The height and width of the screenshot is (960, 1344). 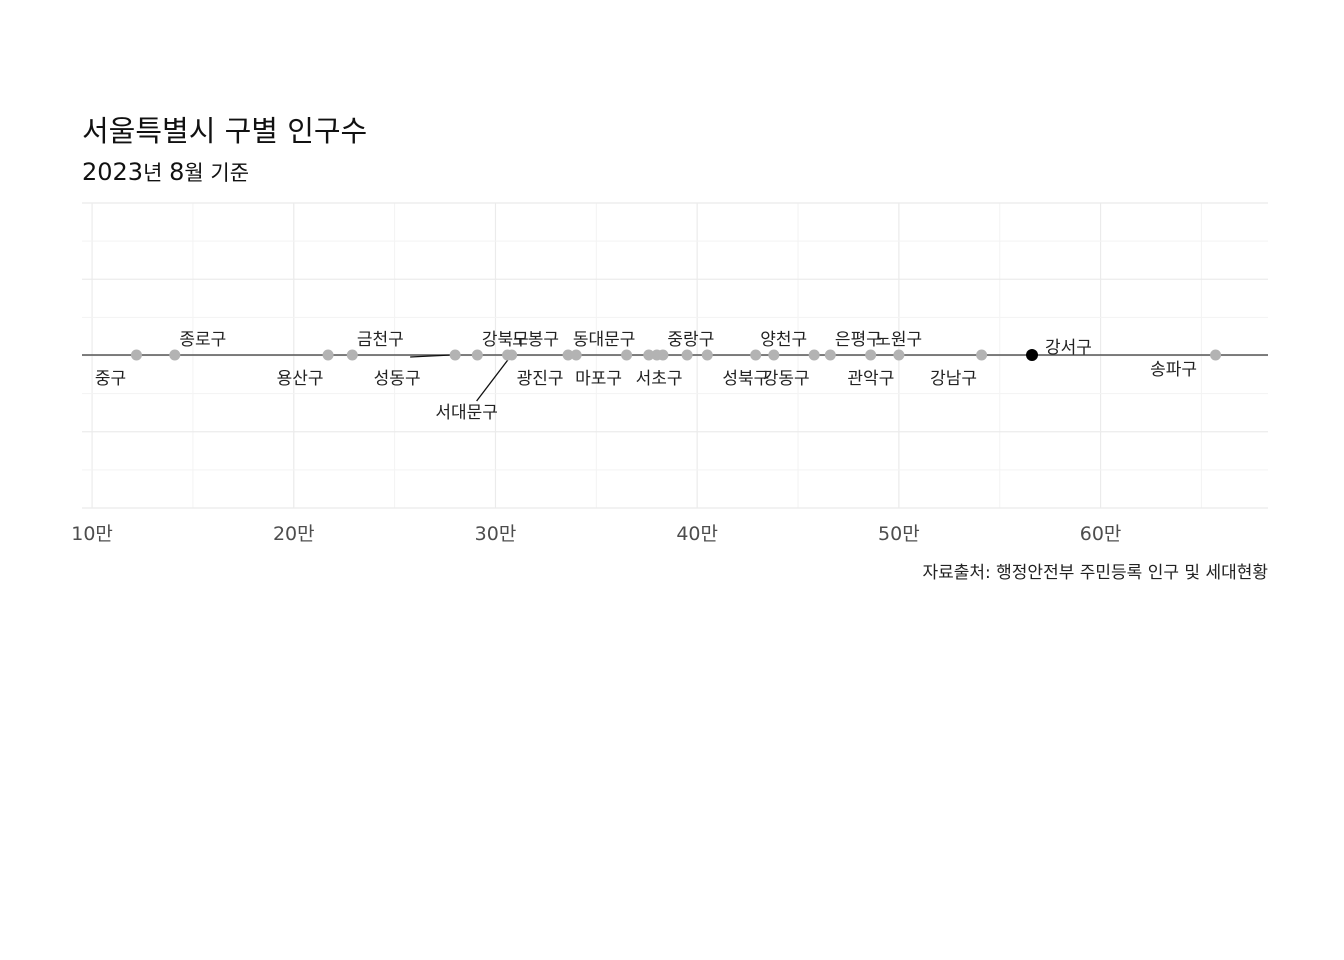 I want to click on point-label-13: 중랑구, so click(x=690, y=340).